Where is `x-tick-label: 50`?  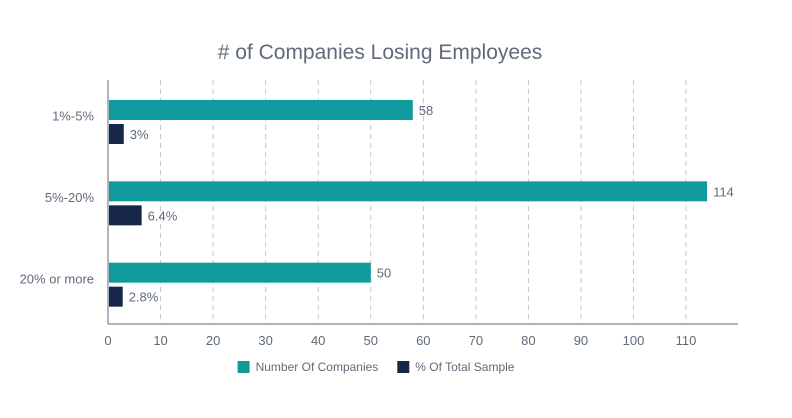 x-tick-label: 50 is located at coordinates (371, 340).